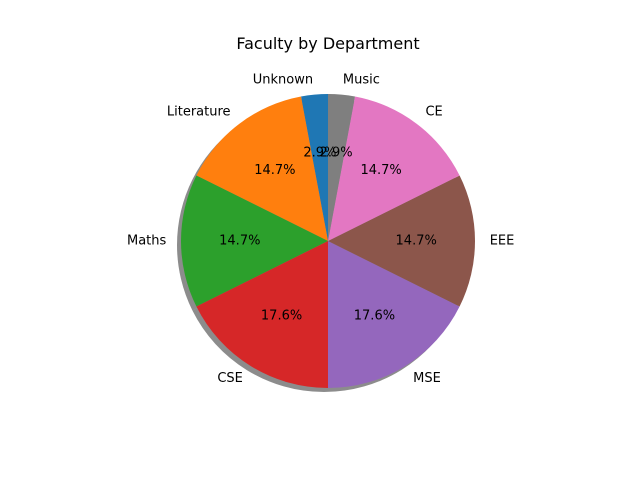  I want to click on percent-labels: 2.9% 14.7% 14.7% 17.6% 17.6% 14.7% 14.7% 2.9%, so click(328, 235).